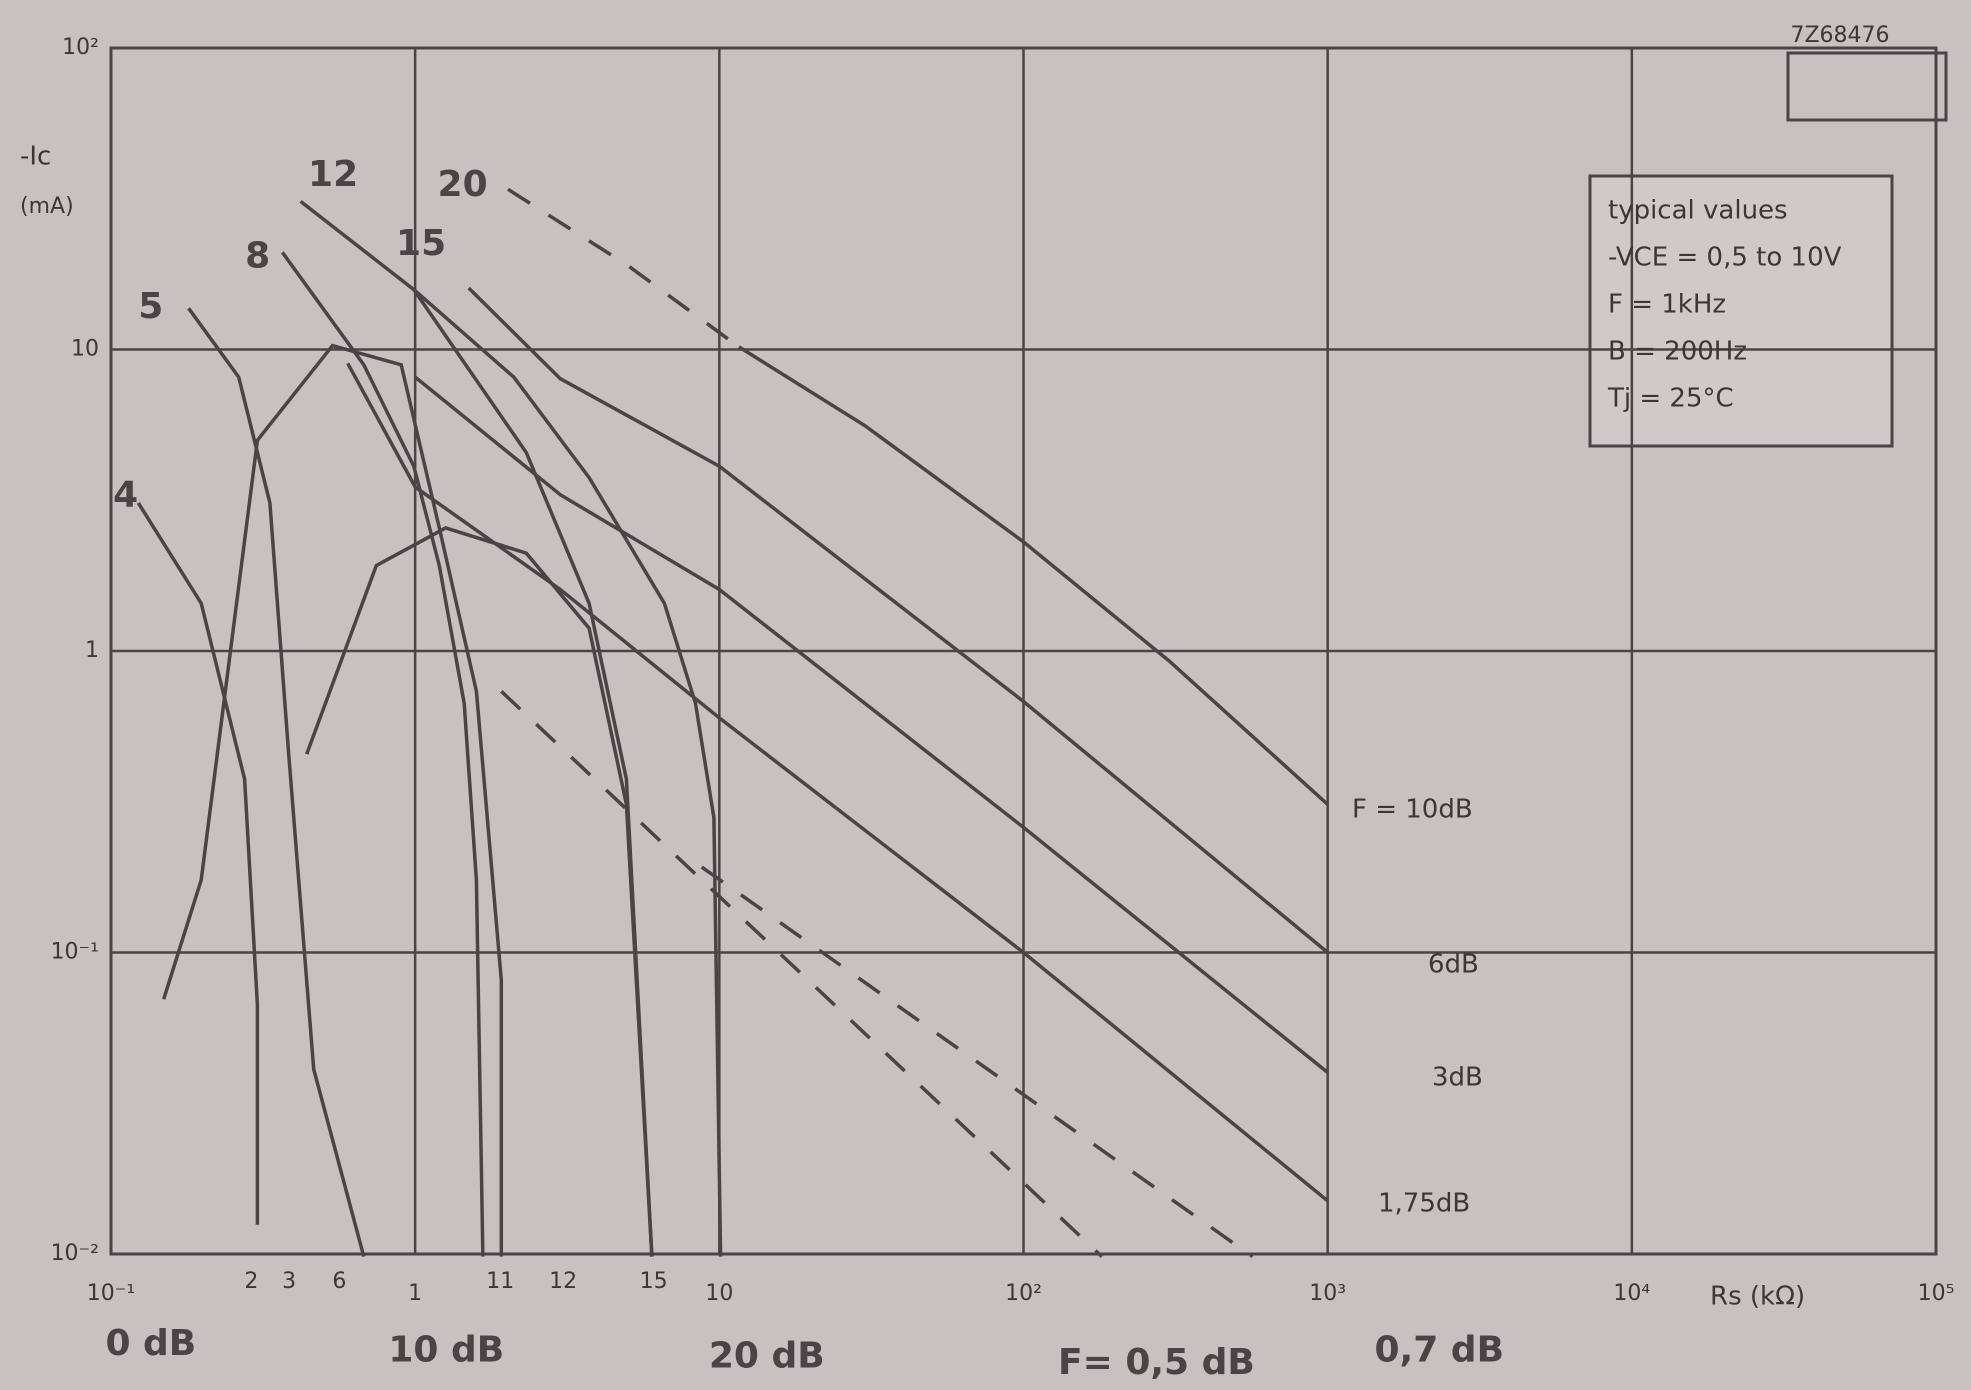 The image size is (1971, 1390). Describe the element at coordinates (1440, 1349) in the screenshot. I see `note: 0,7 dB` at that location.